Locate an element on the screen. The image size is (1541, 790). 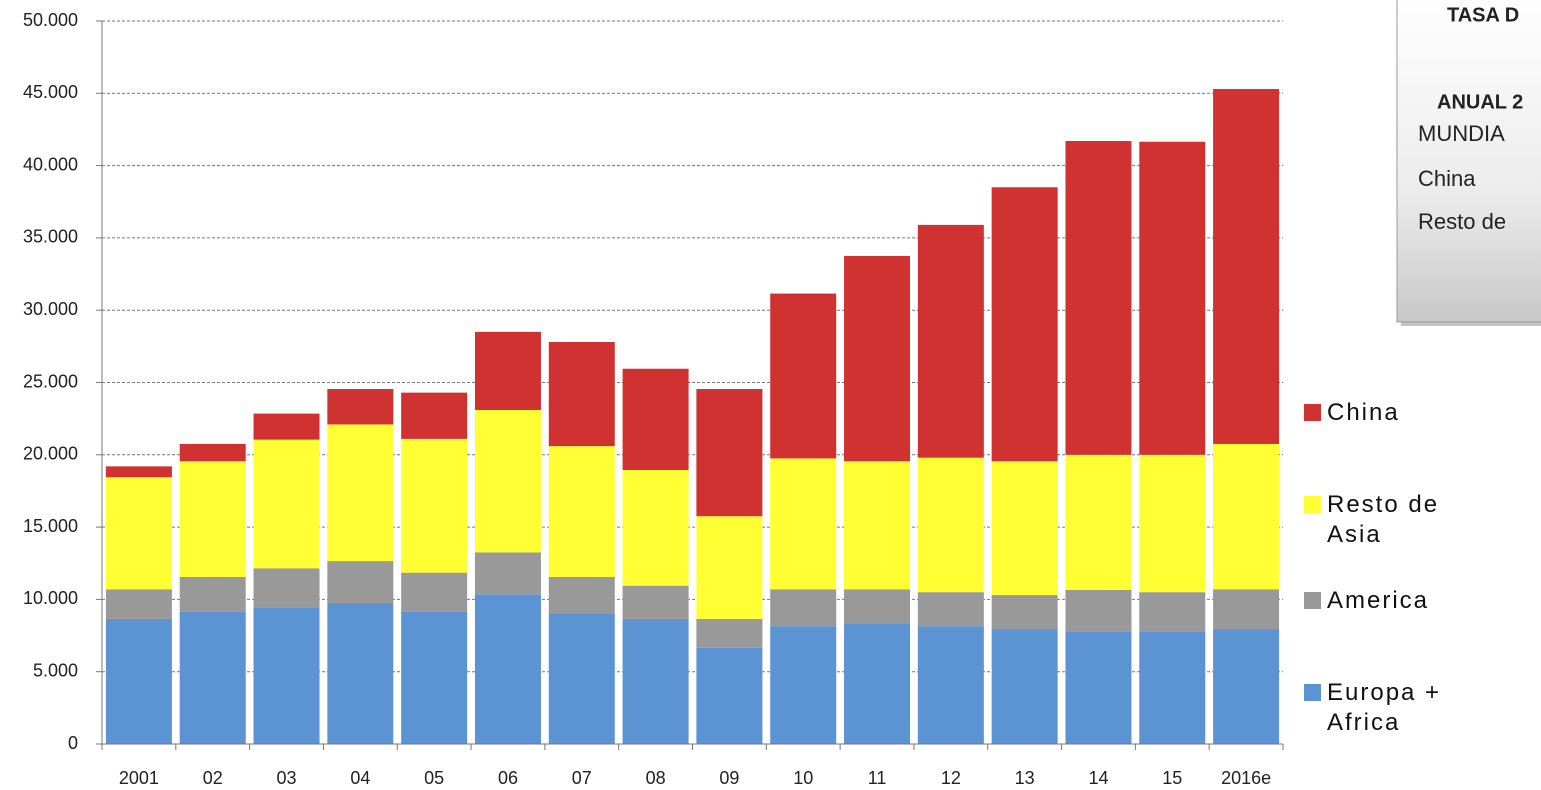
legend-item: America is located at coordinates (1400, 601).